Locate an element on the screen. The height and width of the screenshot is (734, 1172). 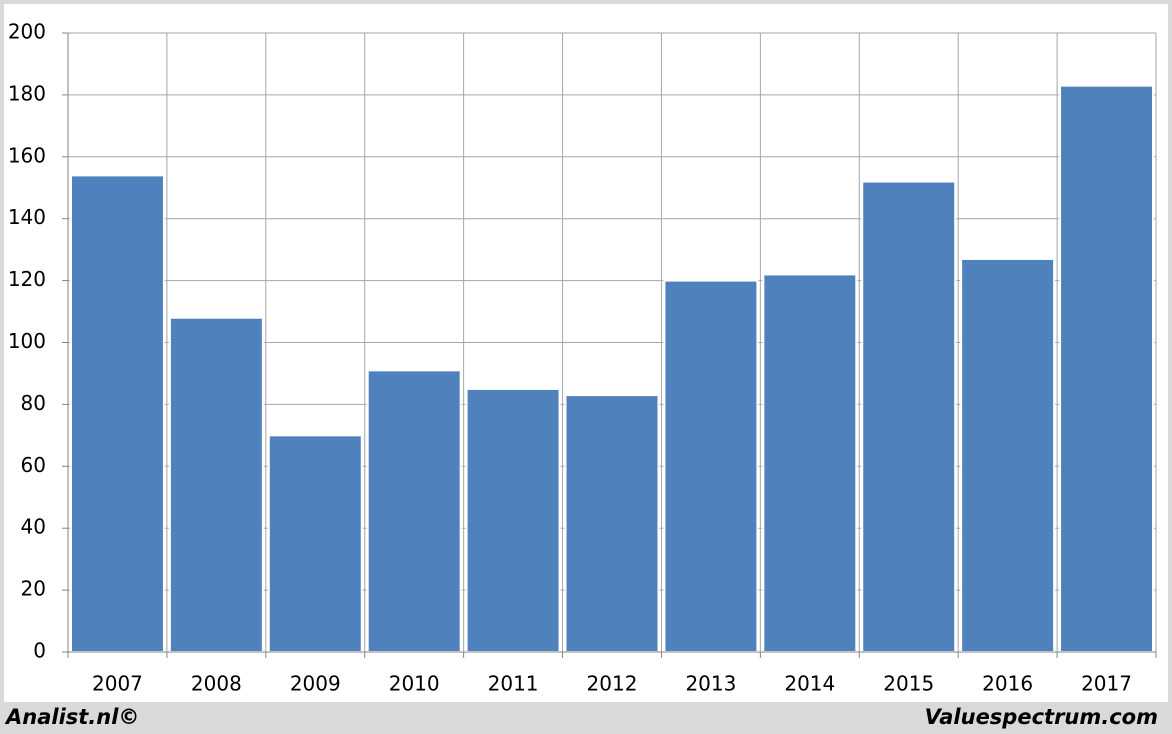
y-tick-label: 140 is located at coordinates (27, 217).